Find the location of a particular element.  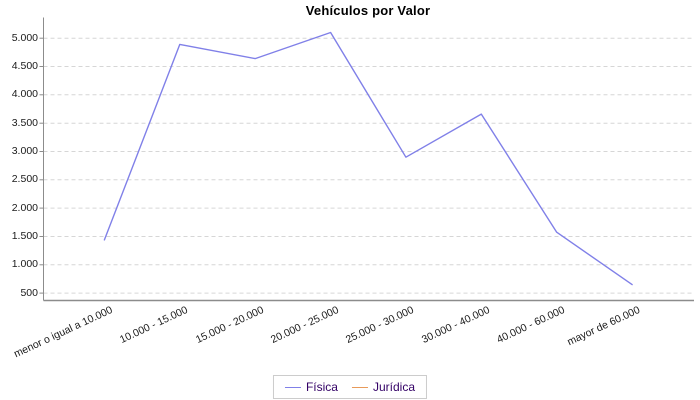

chart-title: Vehículos por Valor is located at coordinates (368, 10).